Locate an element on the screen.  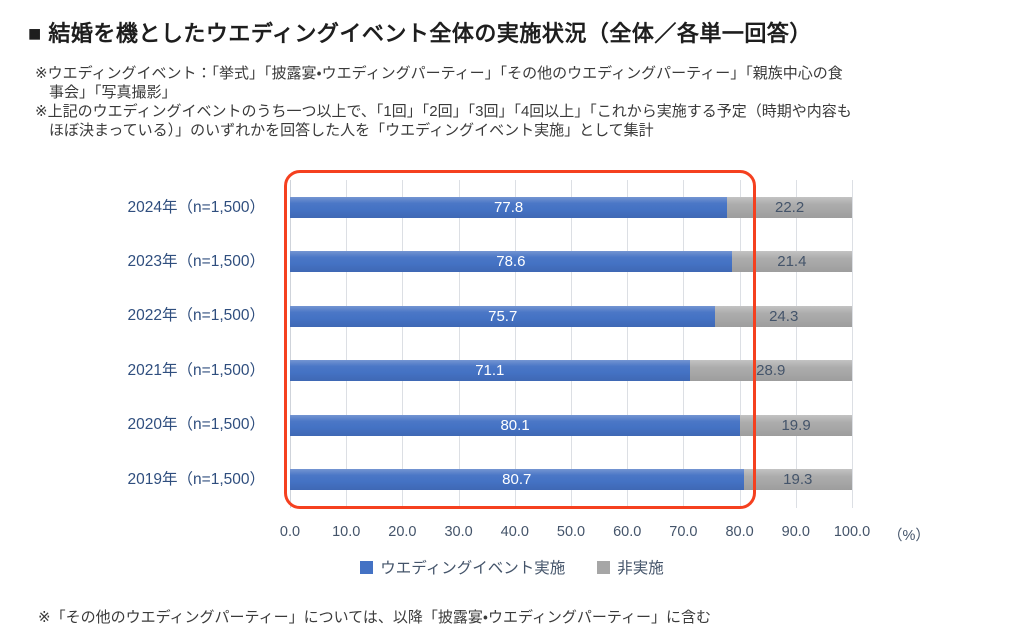
x-tick-label: 60.0 is located at coordinates (627, 532).